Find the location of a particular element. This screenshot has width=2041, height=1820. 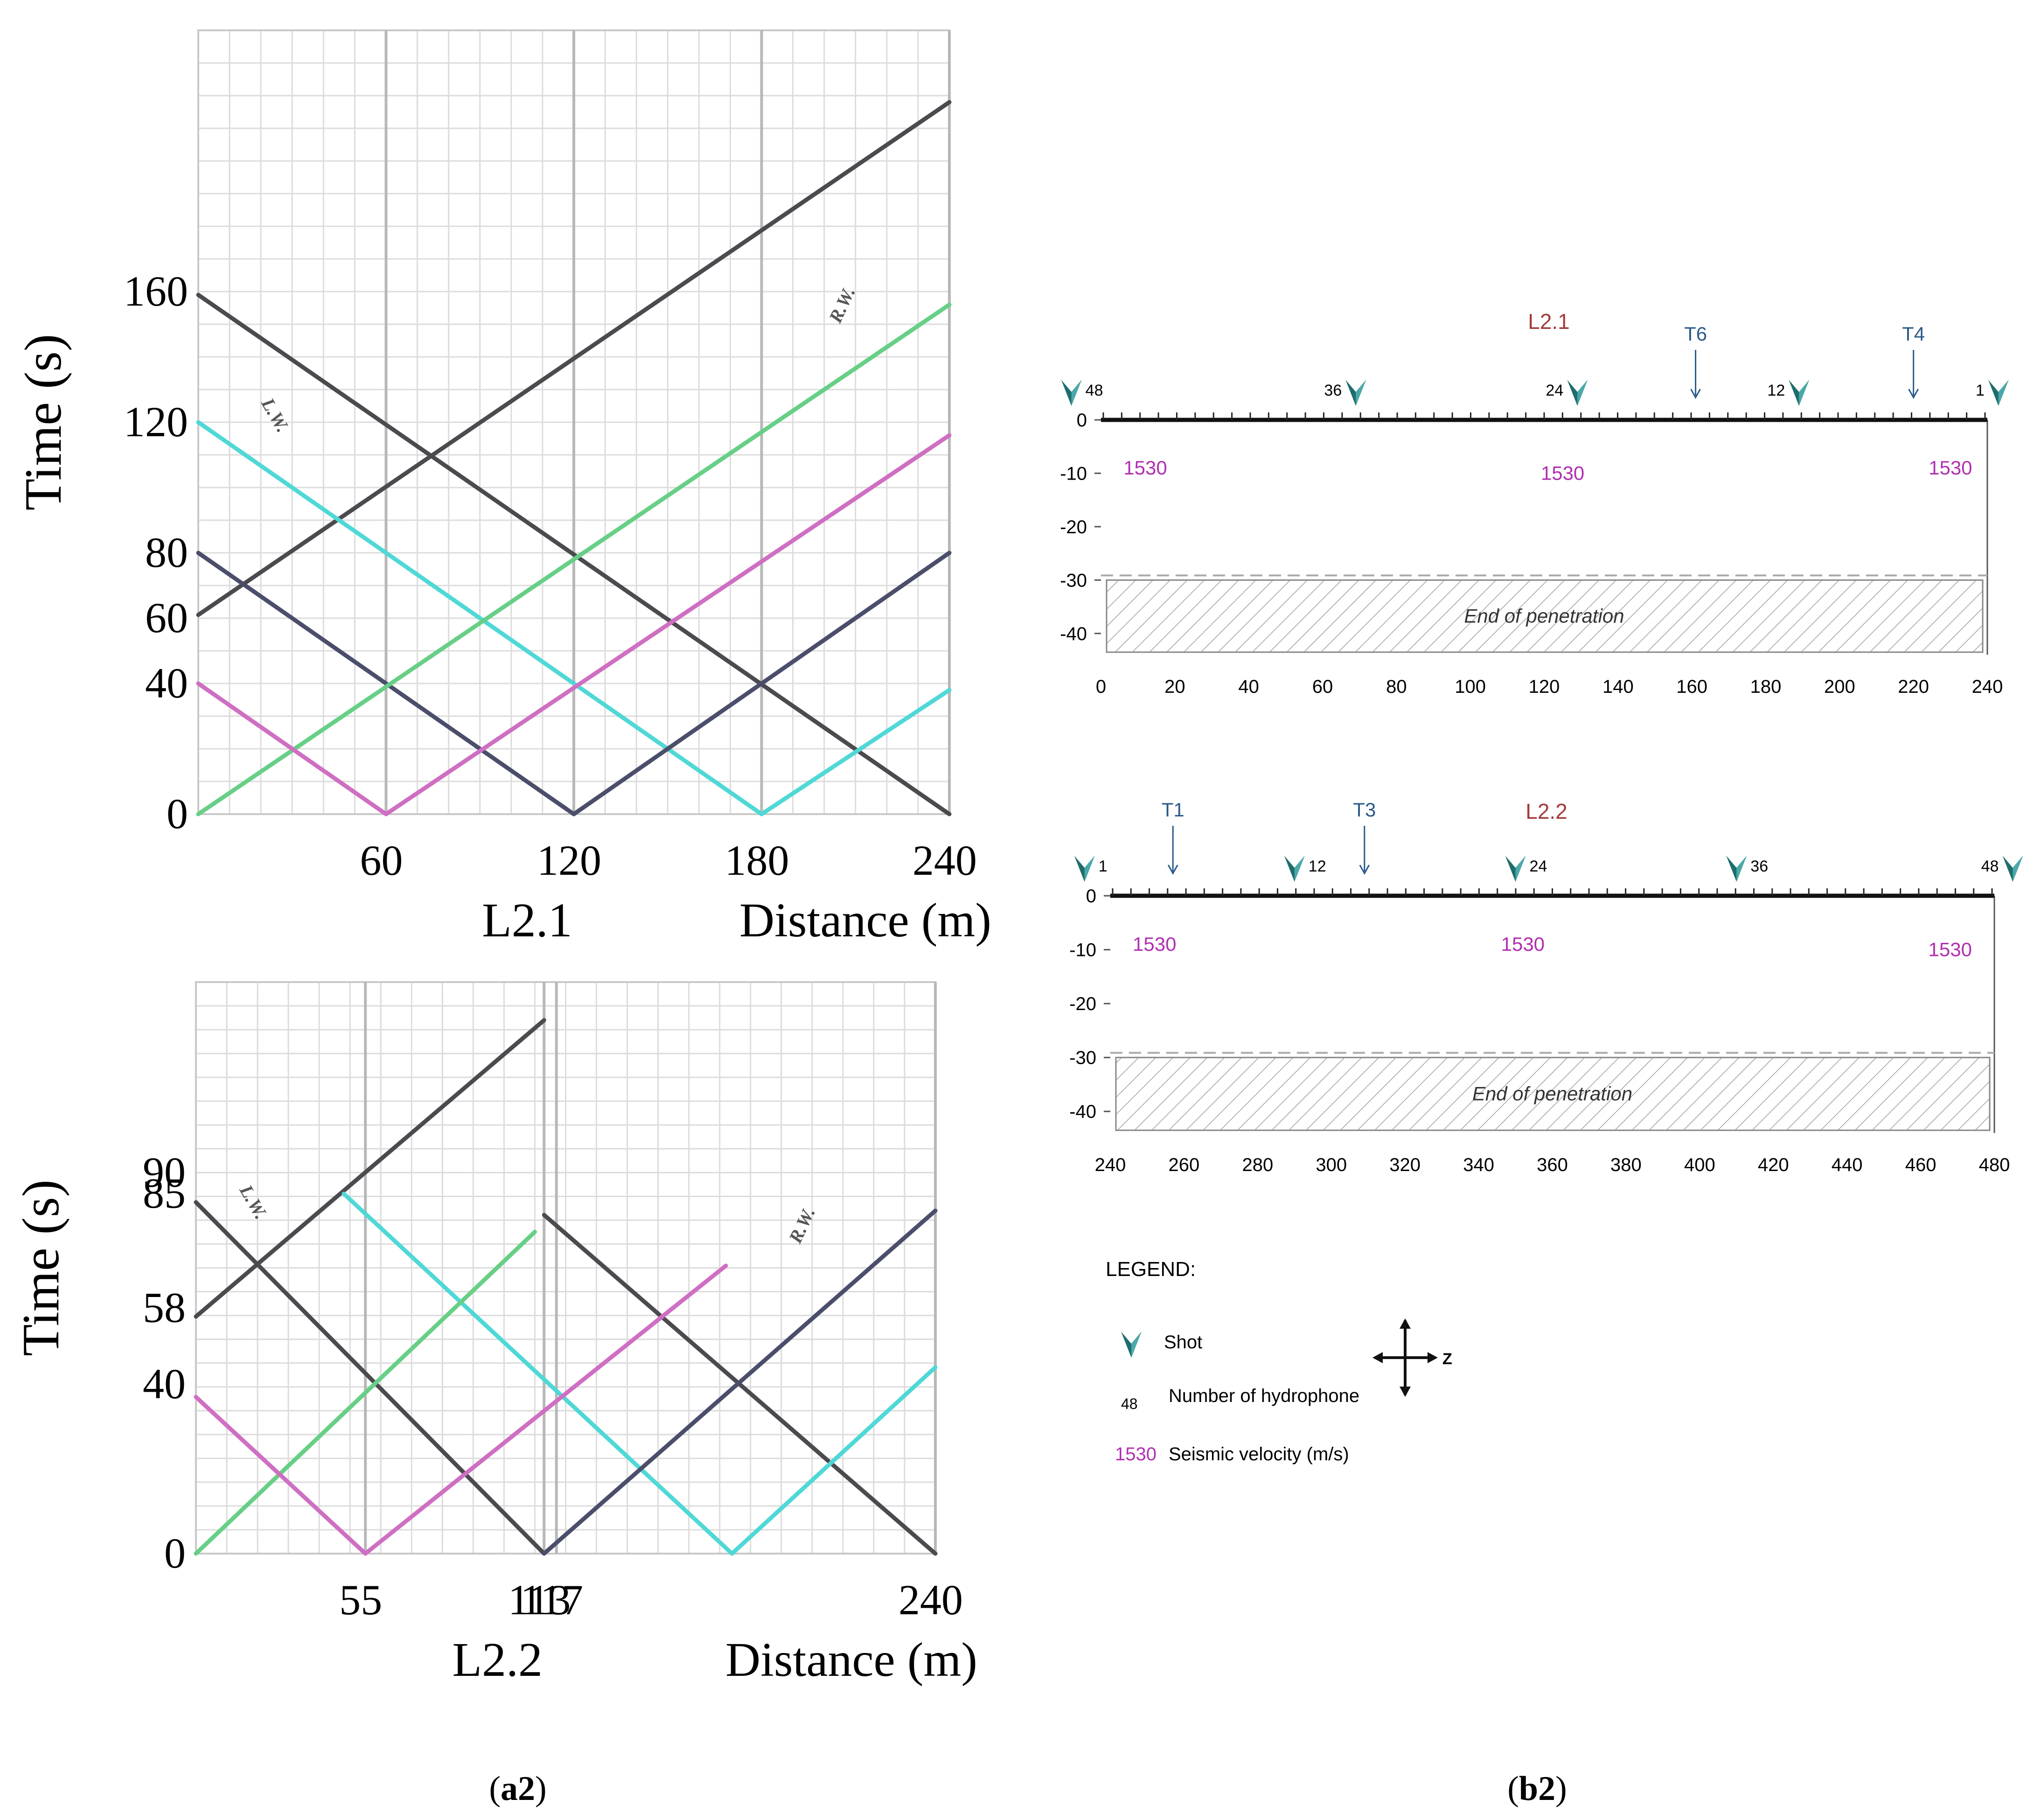

series-magenta-rising is located at coordinates (668, 624).